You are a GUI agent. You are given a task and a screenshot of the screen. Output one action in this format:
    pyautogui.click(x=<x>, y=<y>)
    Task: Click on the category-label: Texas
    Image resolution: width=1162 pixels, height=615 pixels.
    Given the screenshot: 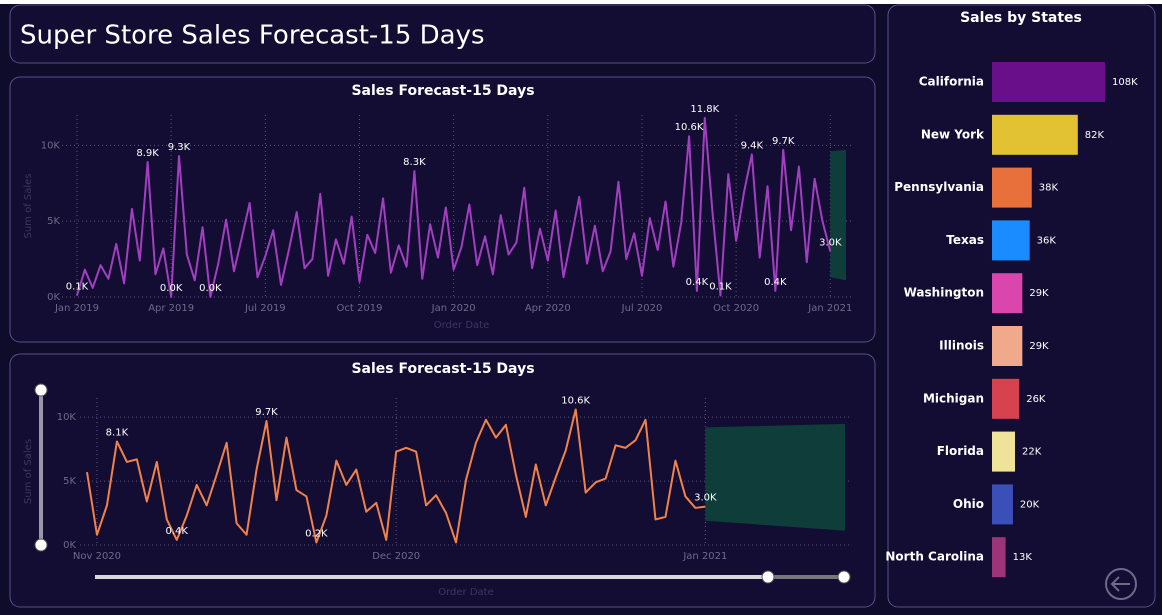 What is the action you would take?
    pyautogui.click(x=965, y=240)
    